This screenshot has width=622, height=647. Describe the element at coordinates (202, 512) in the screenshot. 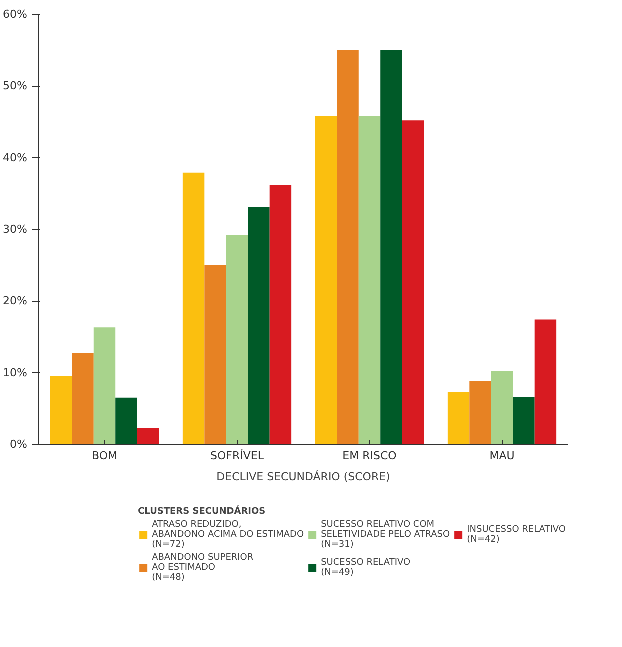

I see `legend-title: CLUSTERS SECUNDÁRIOS` at that location.